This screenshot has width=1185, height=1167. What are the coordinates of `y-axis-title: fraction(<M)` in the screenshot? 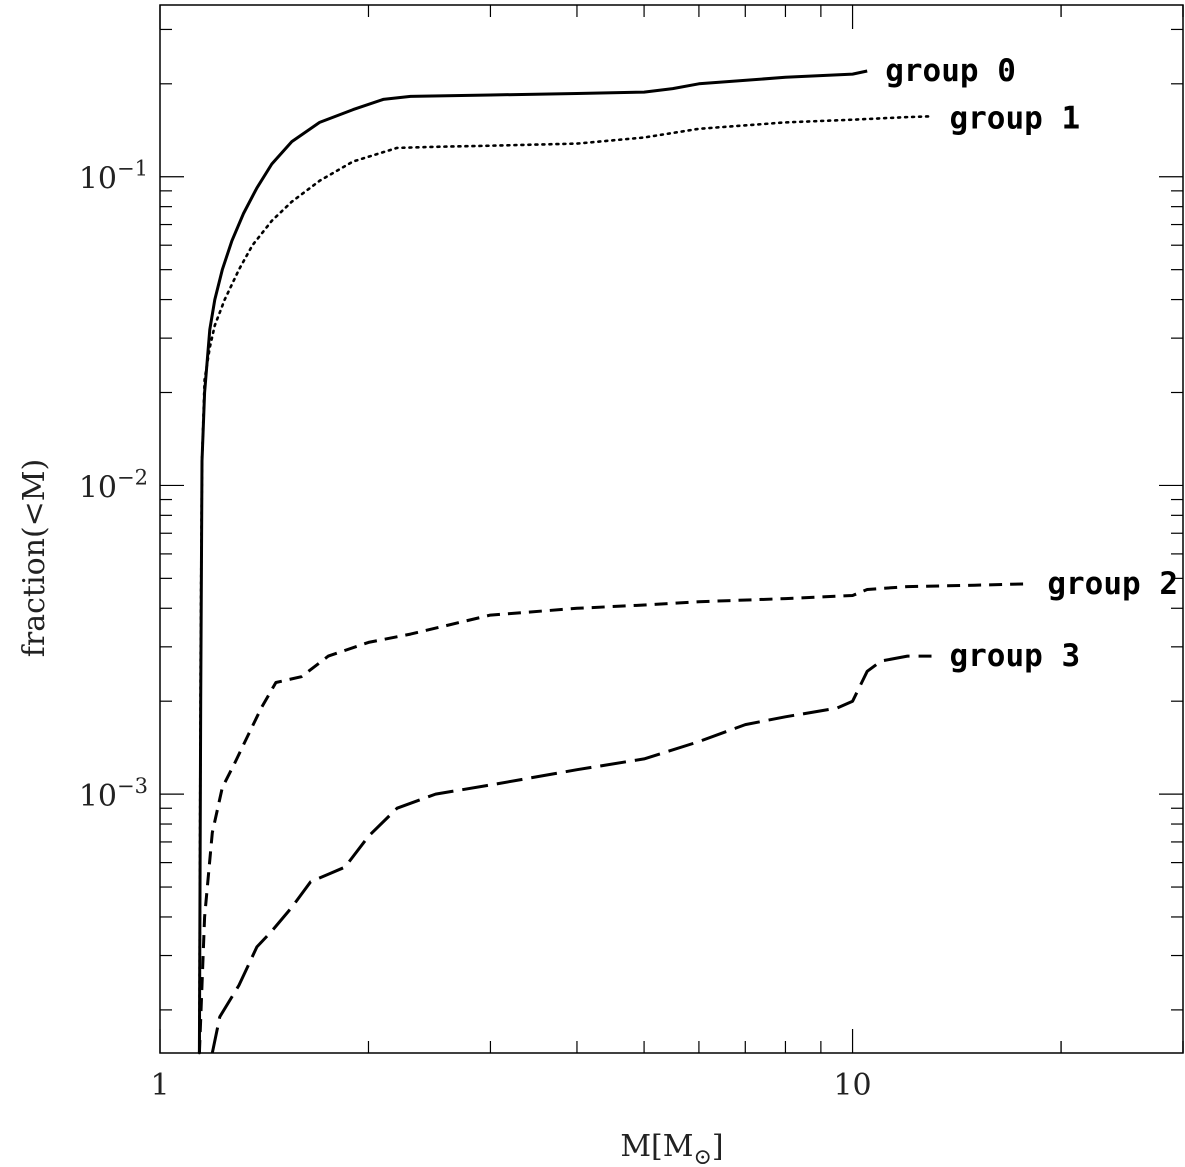 It's located at (34, 558).